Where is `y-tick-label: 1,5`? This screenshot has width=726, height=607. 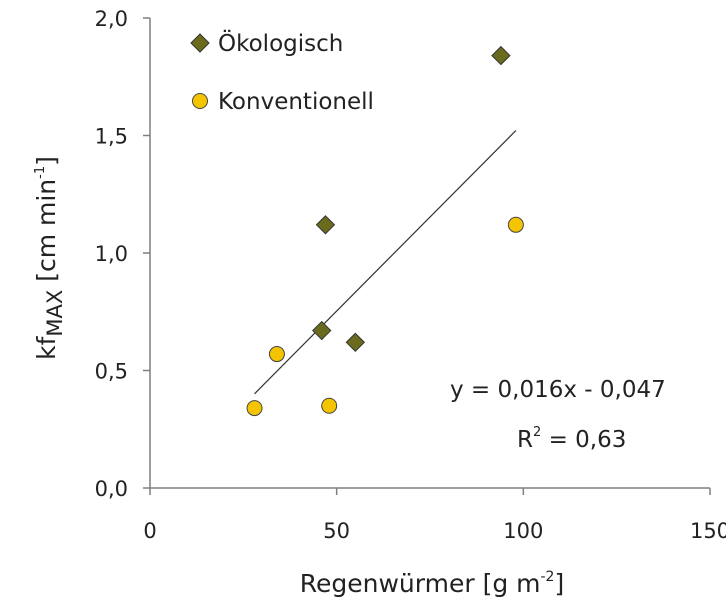 y-tick-label: 1,5 is located at coordinates (111, 137).